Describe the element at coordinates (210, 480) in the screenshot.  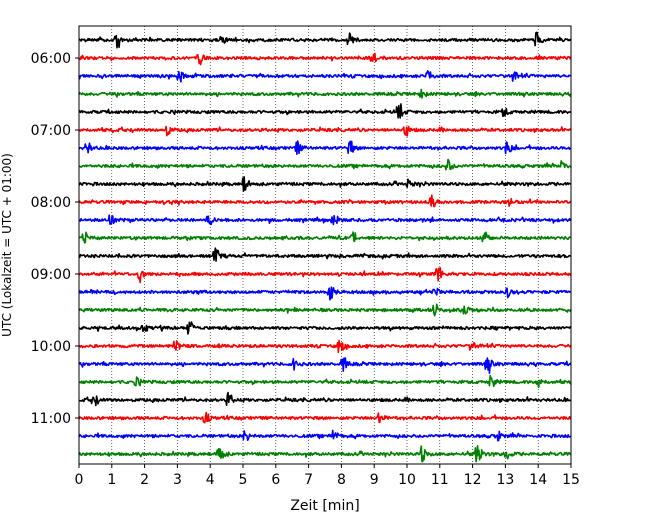
I see `x-tick-label: 4` at that location.